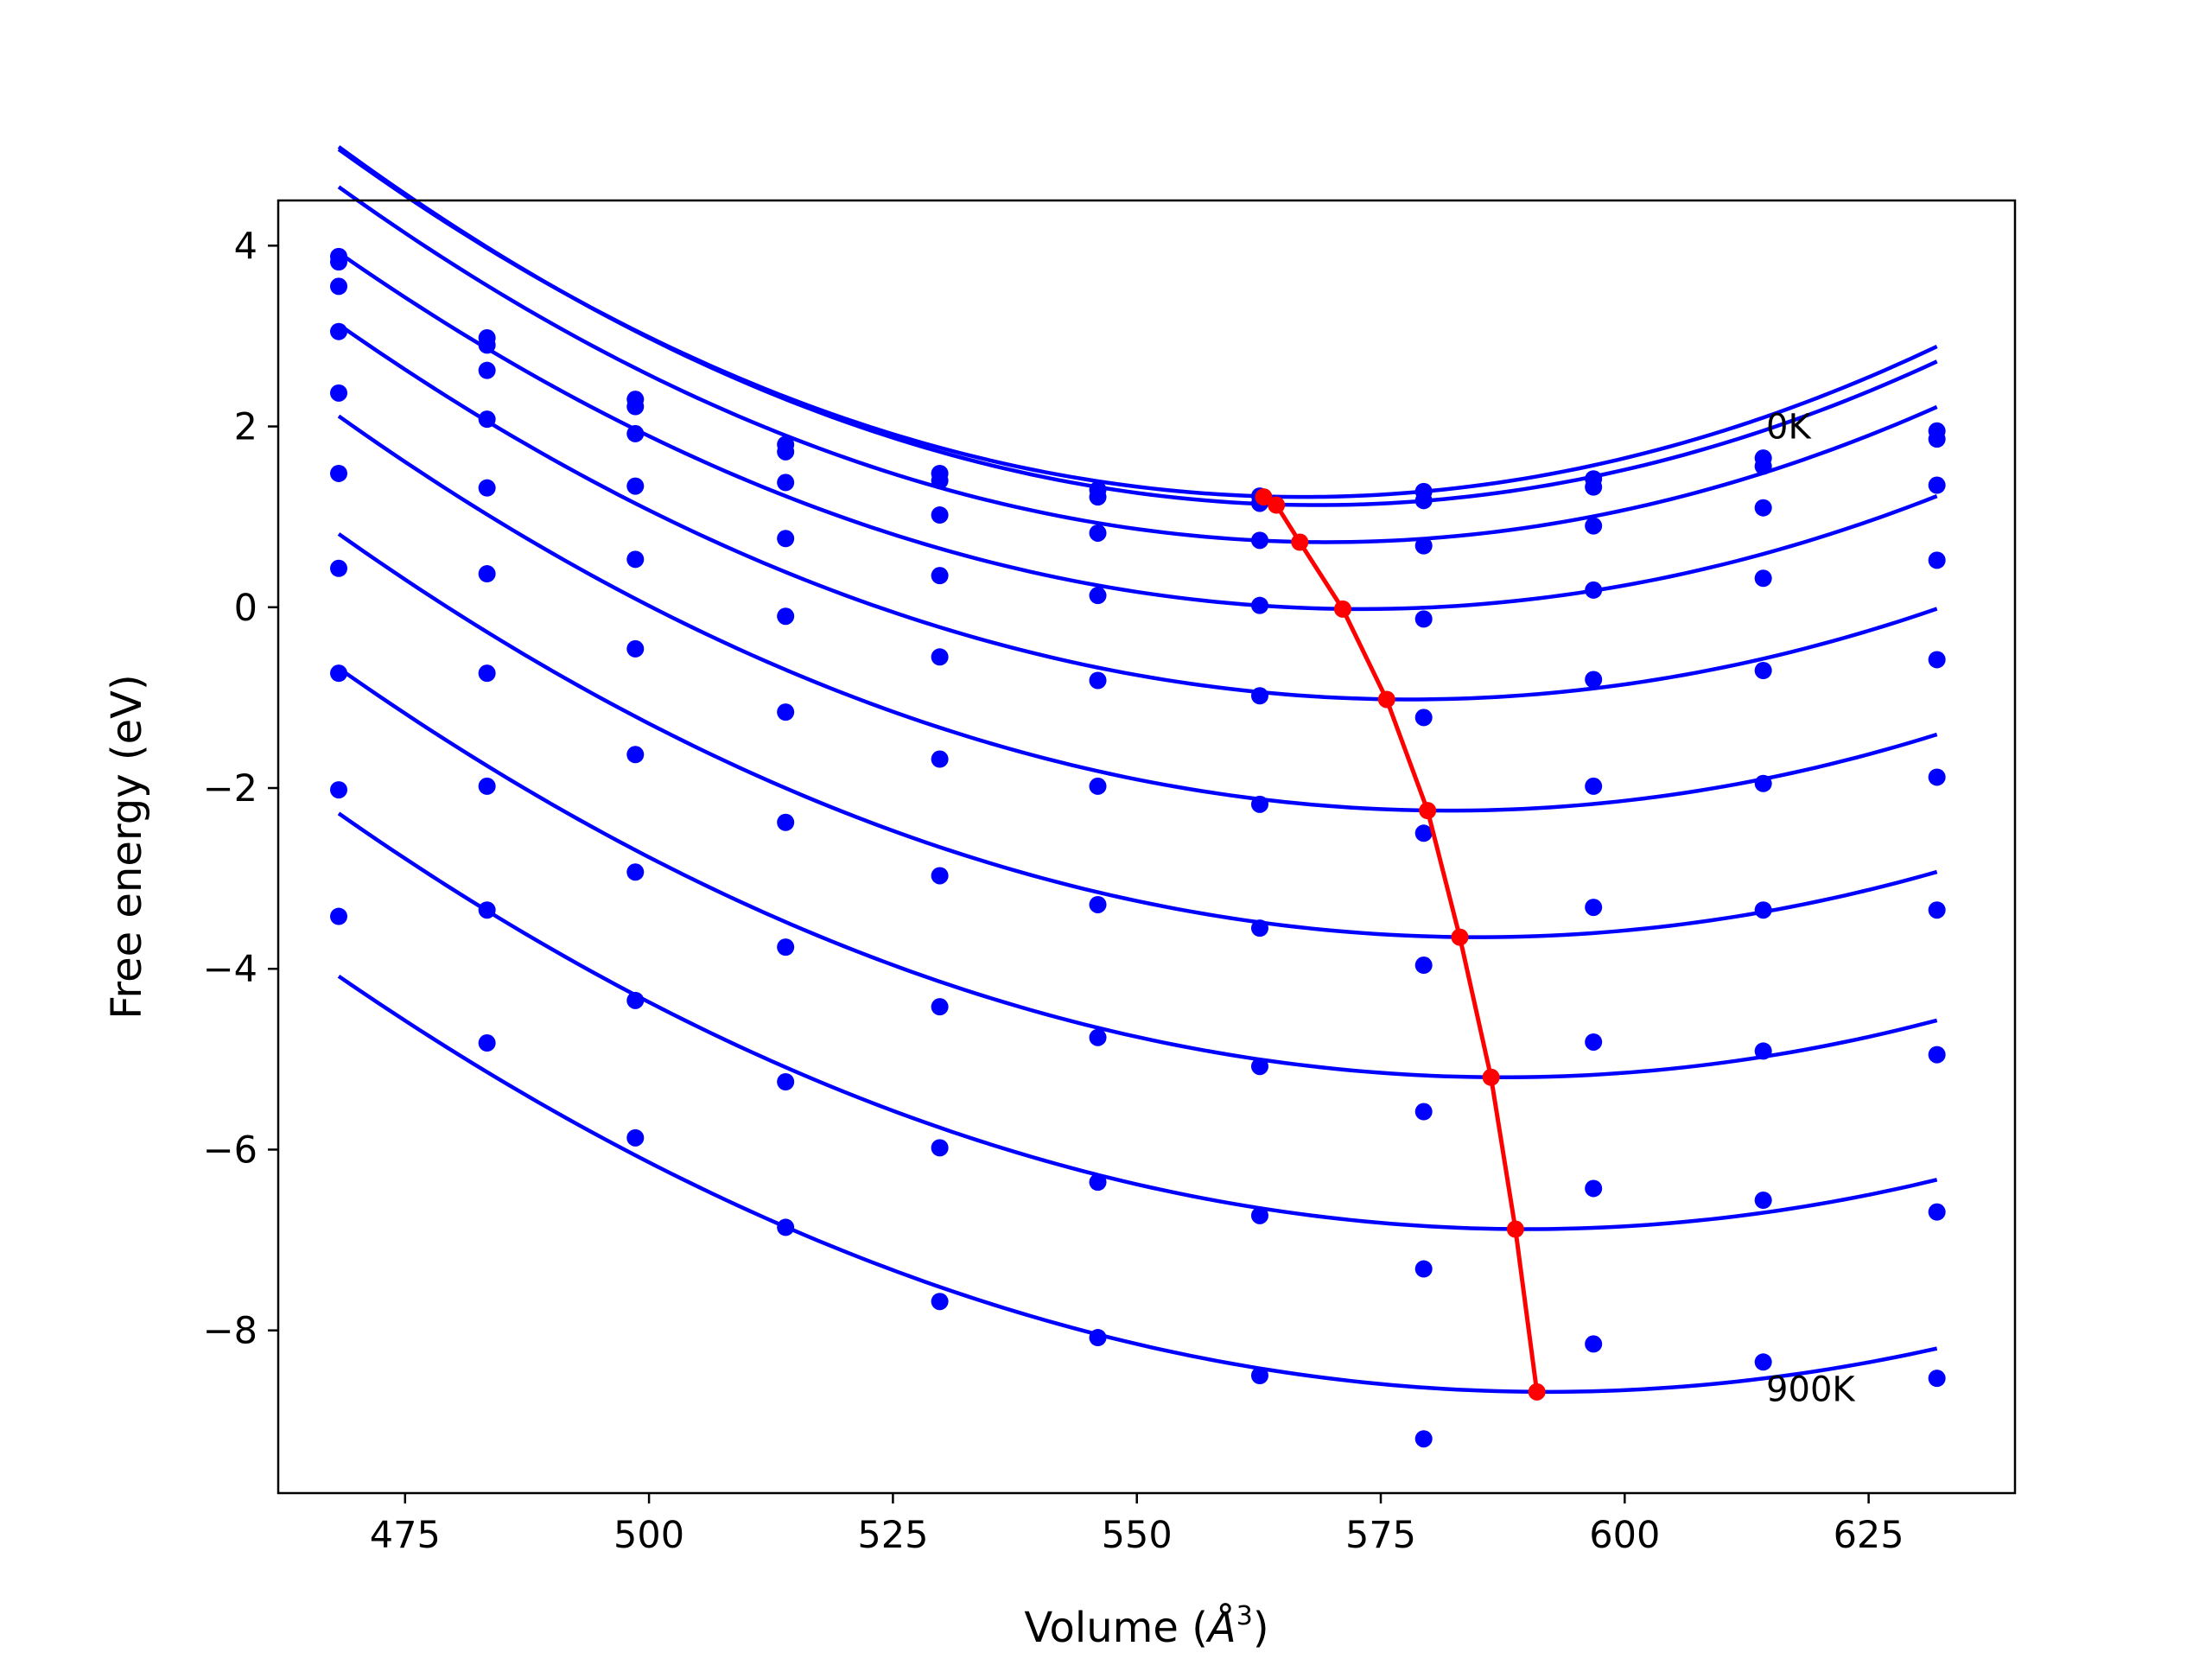 The height and width of the screenshot is (1659, 2212). I want to click on y-tick-label: −8, so click(230, 1331).